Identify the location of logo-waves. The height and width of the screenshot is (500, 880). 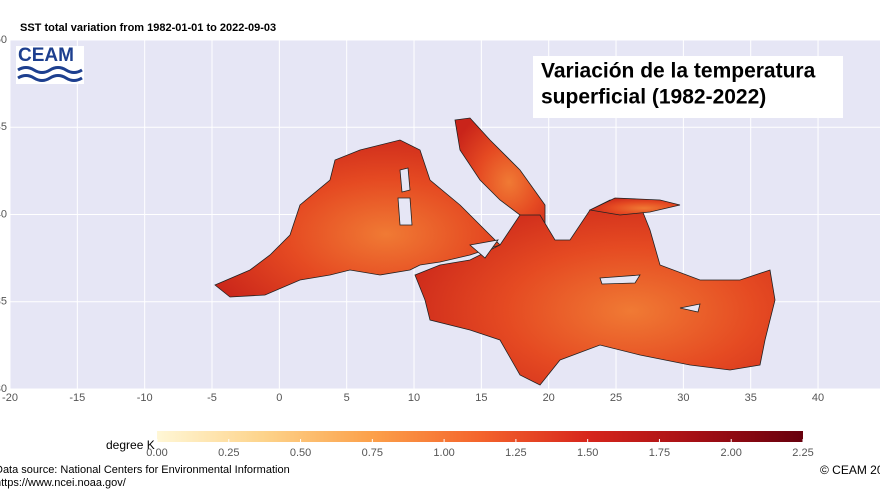
(50, 74).